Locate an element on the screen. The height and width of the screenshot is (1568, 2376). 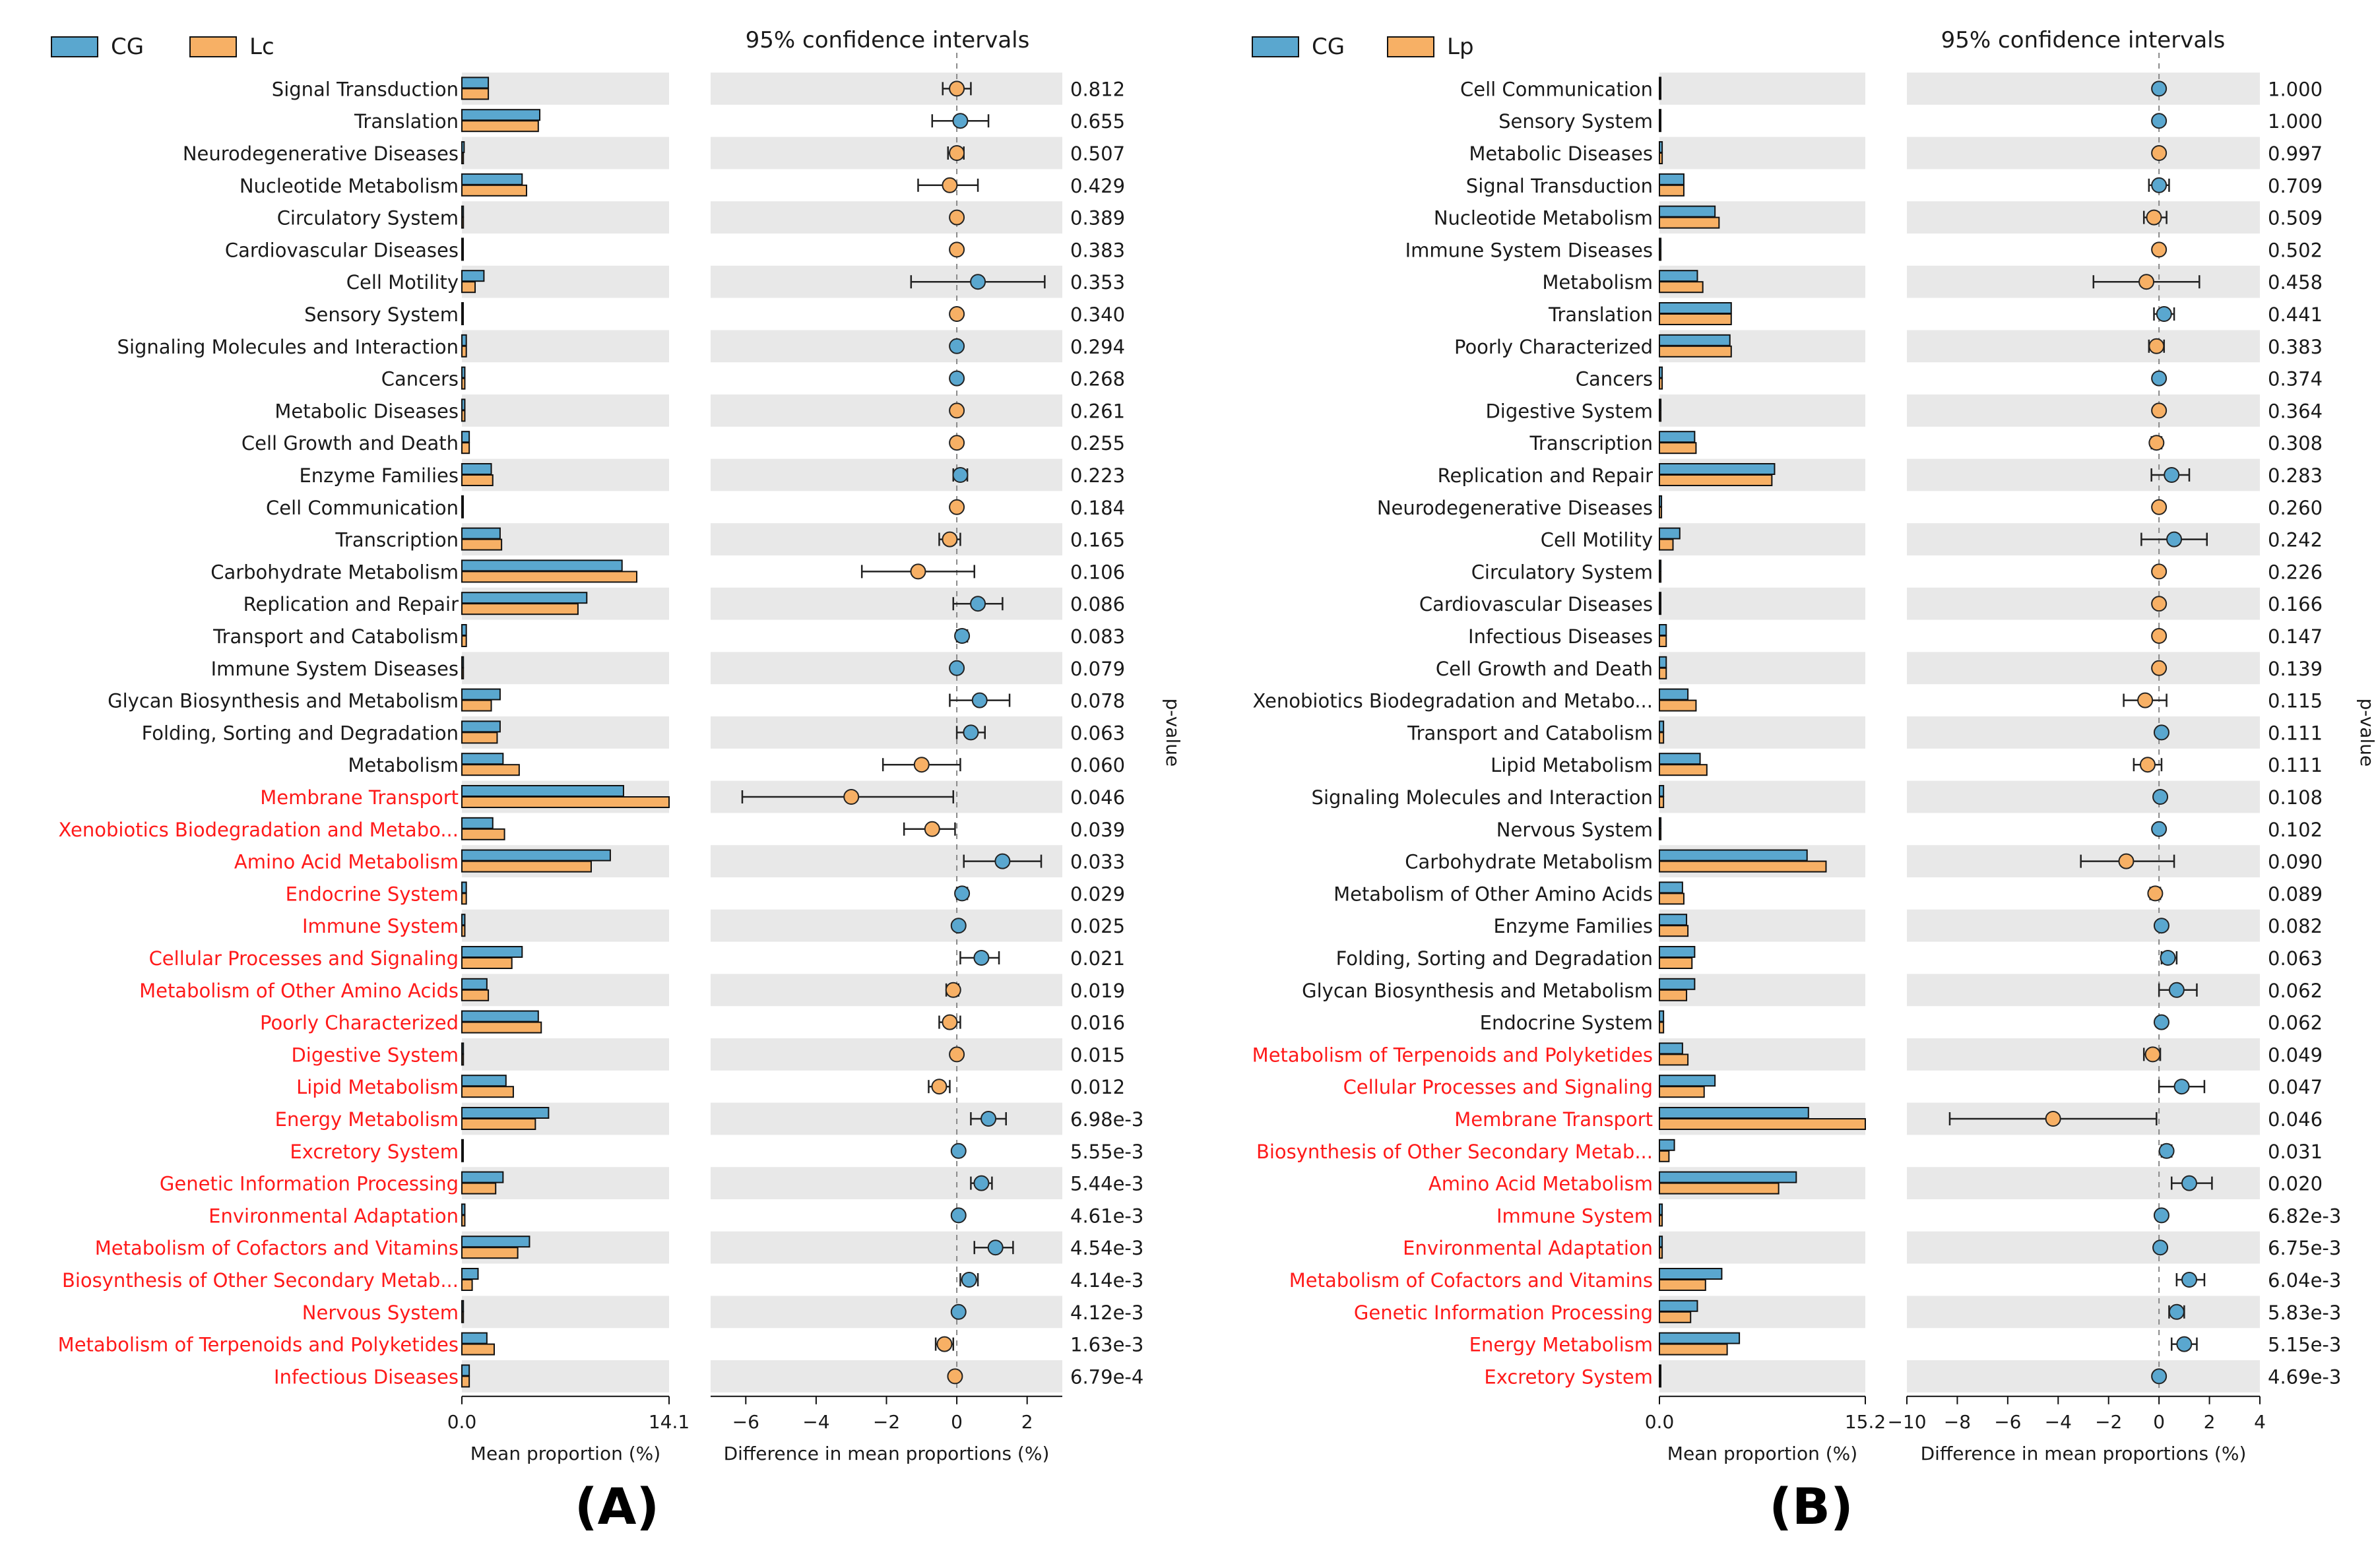
p-value-label: 0.115 is located at coordinates (2295, 701).